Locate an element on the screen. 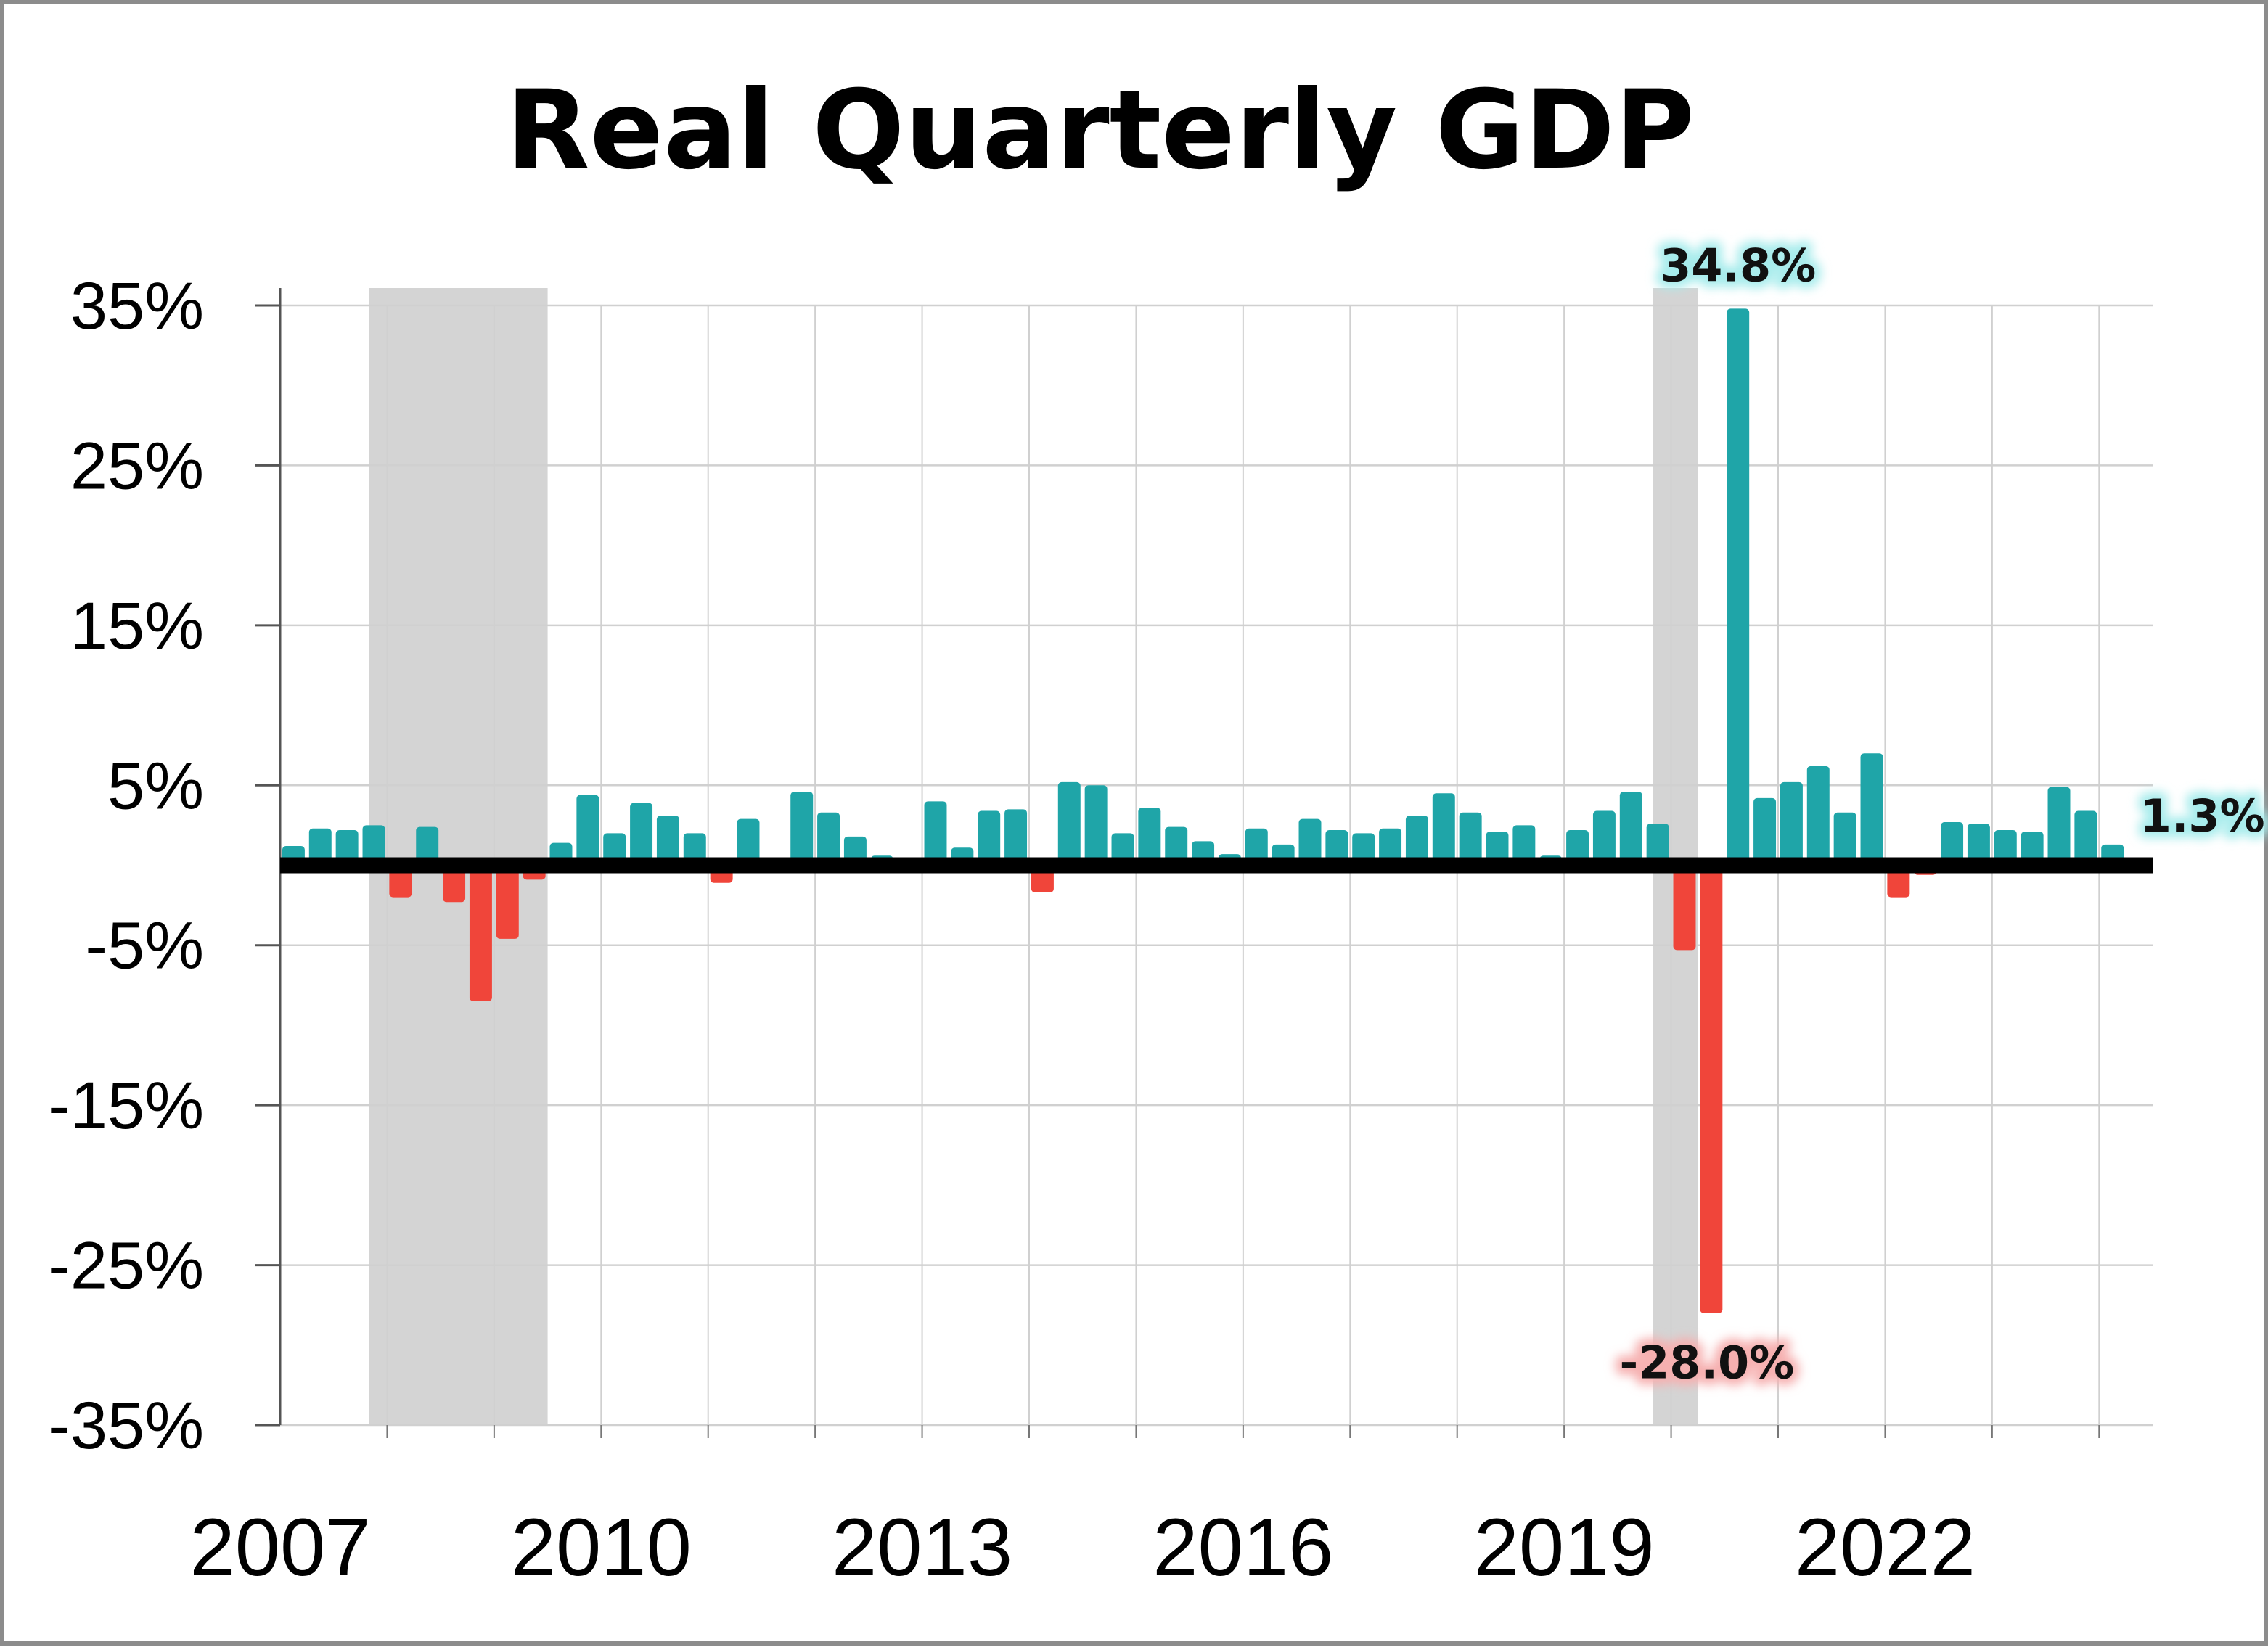  y-tick-label: 15% is located at coordinates (137, 626).